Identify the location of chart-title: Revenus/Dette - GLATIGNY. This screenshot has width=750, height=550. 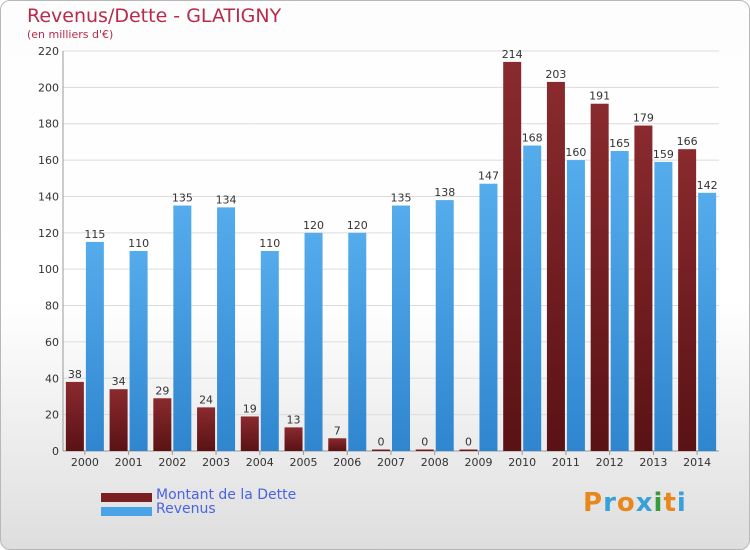
(154, 16).